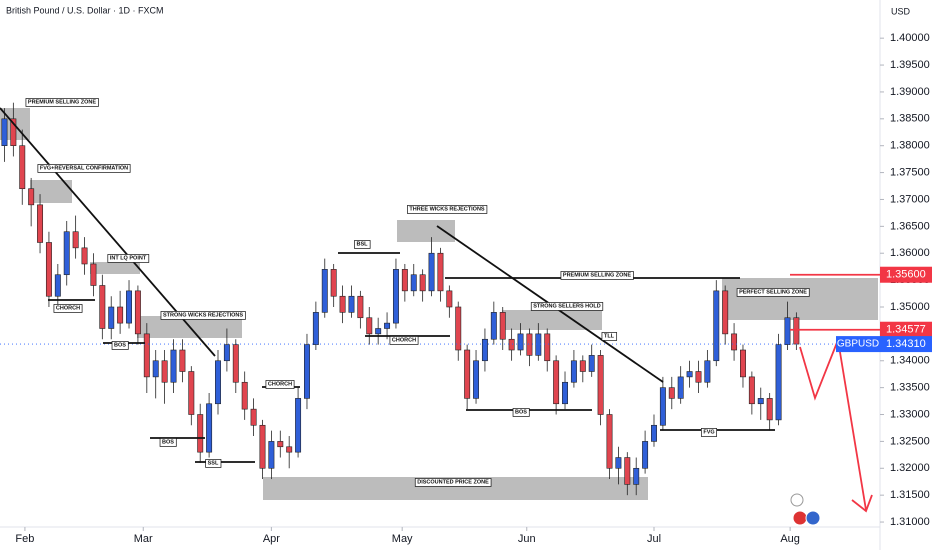  I want to click on y-tick-label: 1.39000, so click(910, 92).